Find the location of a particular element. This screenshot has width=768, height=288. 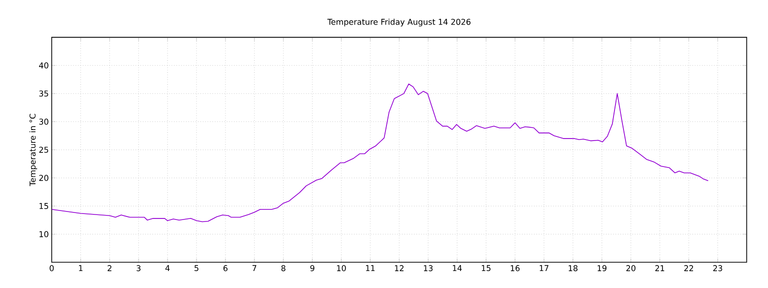

x-tick-label: 13 is located at coordinates (428, 268).